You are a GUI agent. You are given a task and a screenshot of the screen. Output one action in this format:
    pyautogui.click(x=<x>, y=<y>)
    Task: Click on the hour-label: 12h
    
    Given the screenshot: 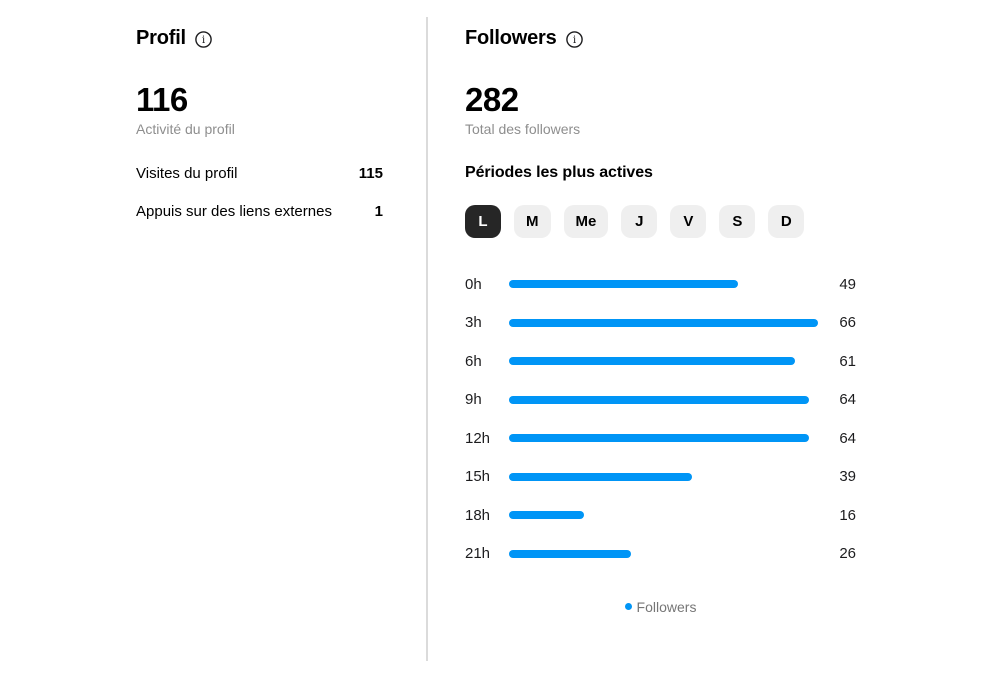 What is the action you would take?
    pyautogui.click(x=478, y=438)
    